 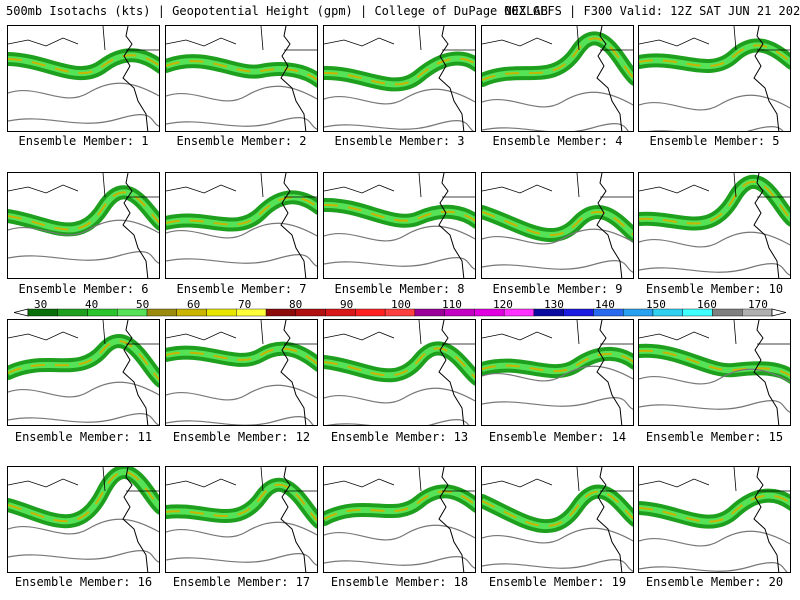 I want to click on ensemble-member-label: Ensemble Member: 1, so click(x=83, y=141).